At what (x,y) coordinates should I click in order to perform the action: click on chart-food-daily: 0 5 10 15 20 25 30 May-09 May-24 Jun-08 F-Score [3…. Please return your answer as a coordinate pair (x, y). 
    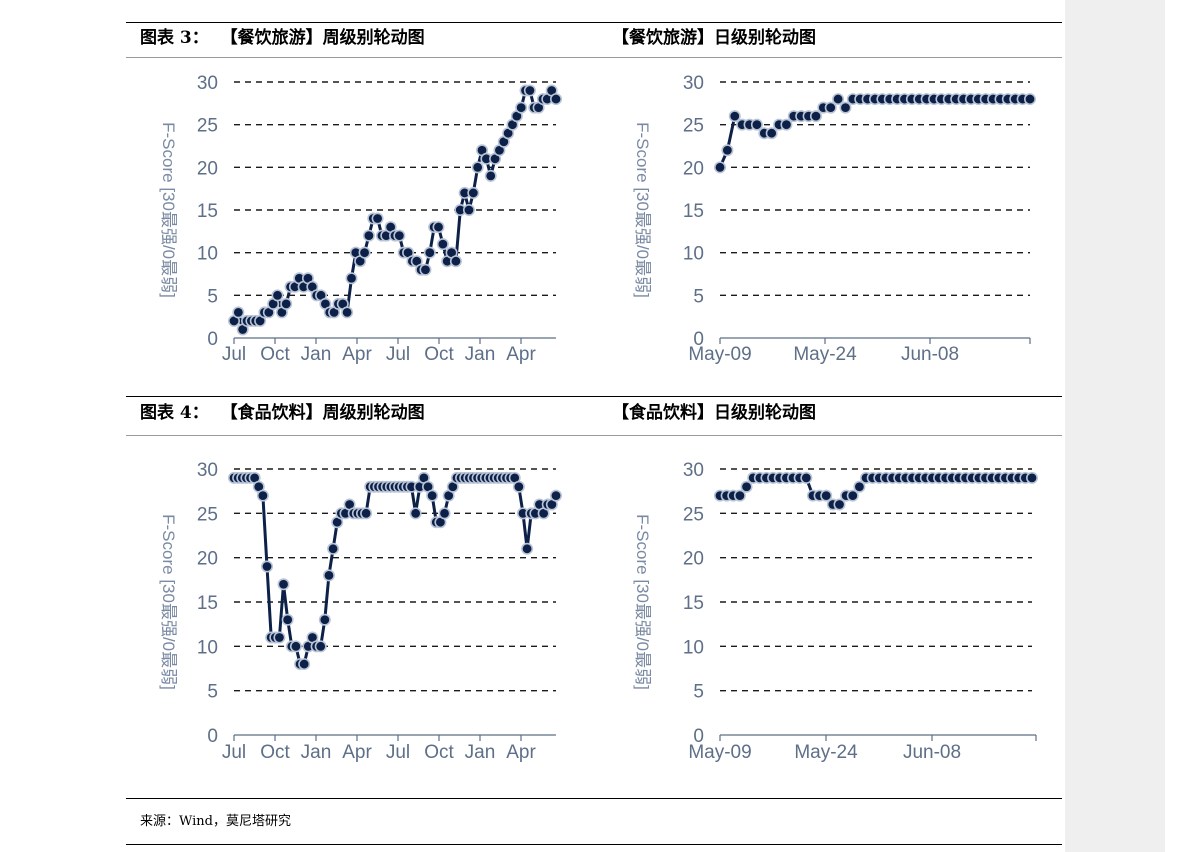
    Looking at the image, I should click on (835, 611).